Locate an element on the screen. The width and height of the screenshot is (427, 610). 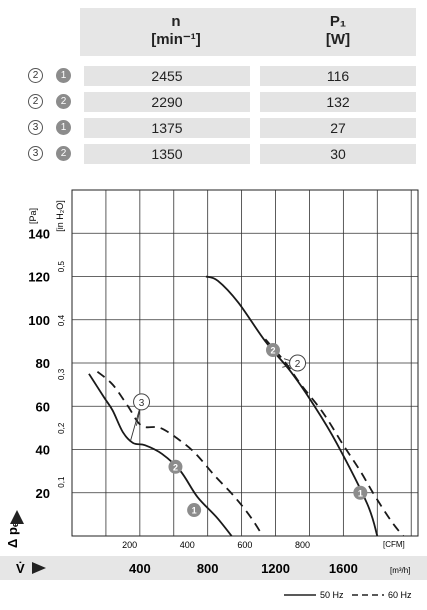
m3h-axis-band is located at coordinates (213, 568).